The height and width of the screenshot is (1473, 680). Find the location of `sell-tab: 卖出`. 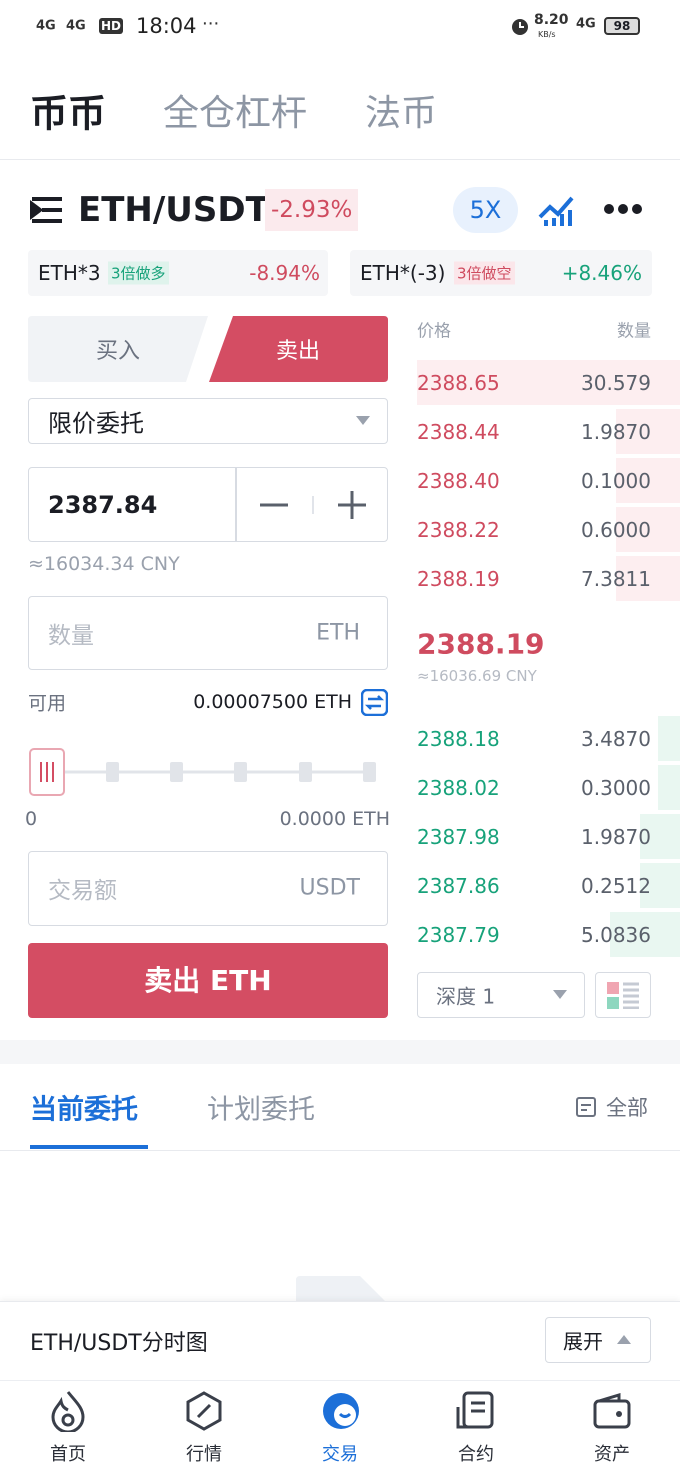

sell-tab: 卖出 is located at coordinates (298, 351).